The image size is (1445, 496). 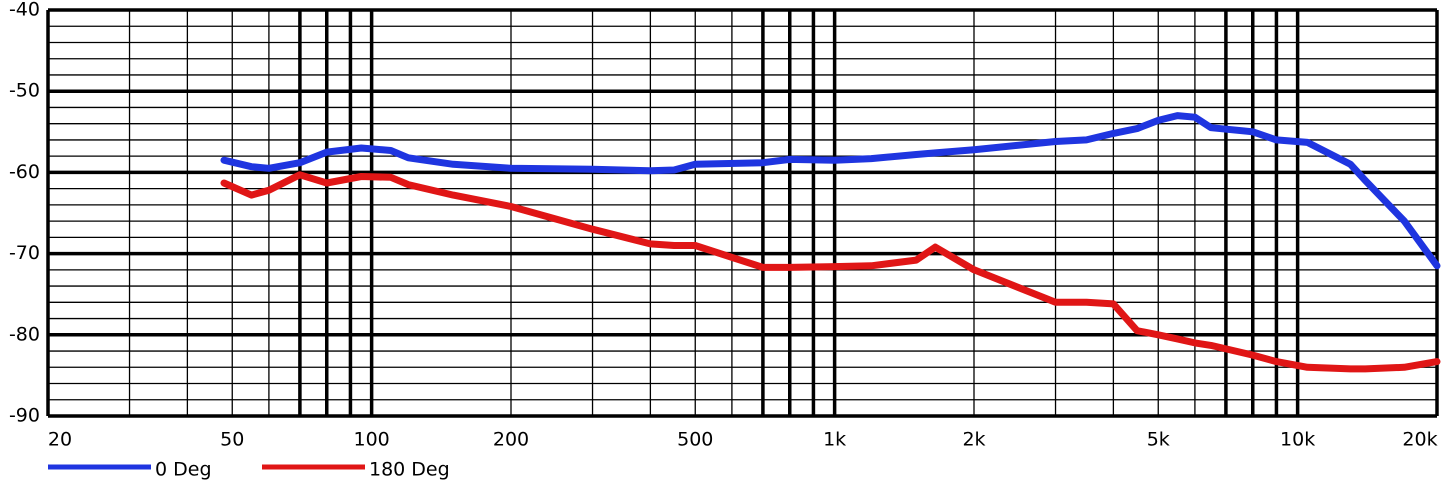 I want to click on legend-label: 180 Deg, so click(x=409, y=470).